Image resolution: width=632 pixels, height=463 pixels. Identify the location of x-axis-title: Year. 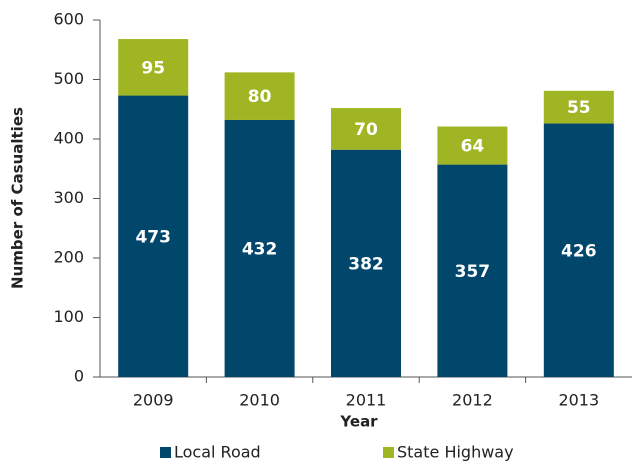
(358, 422).